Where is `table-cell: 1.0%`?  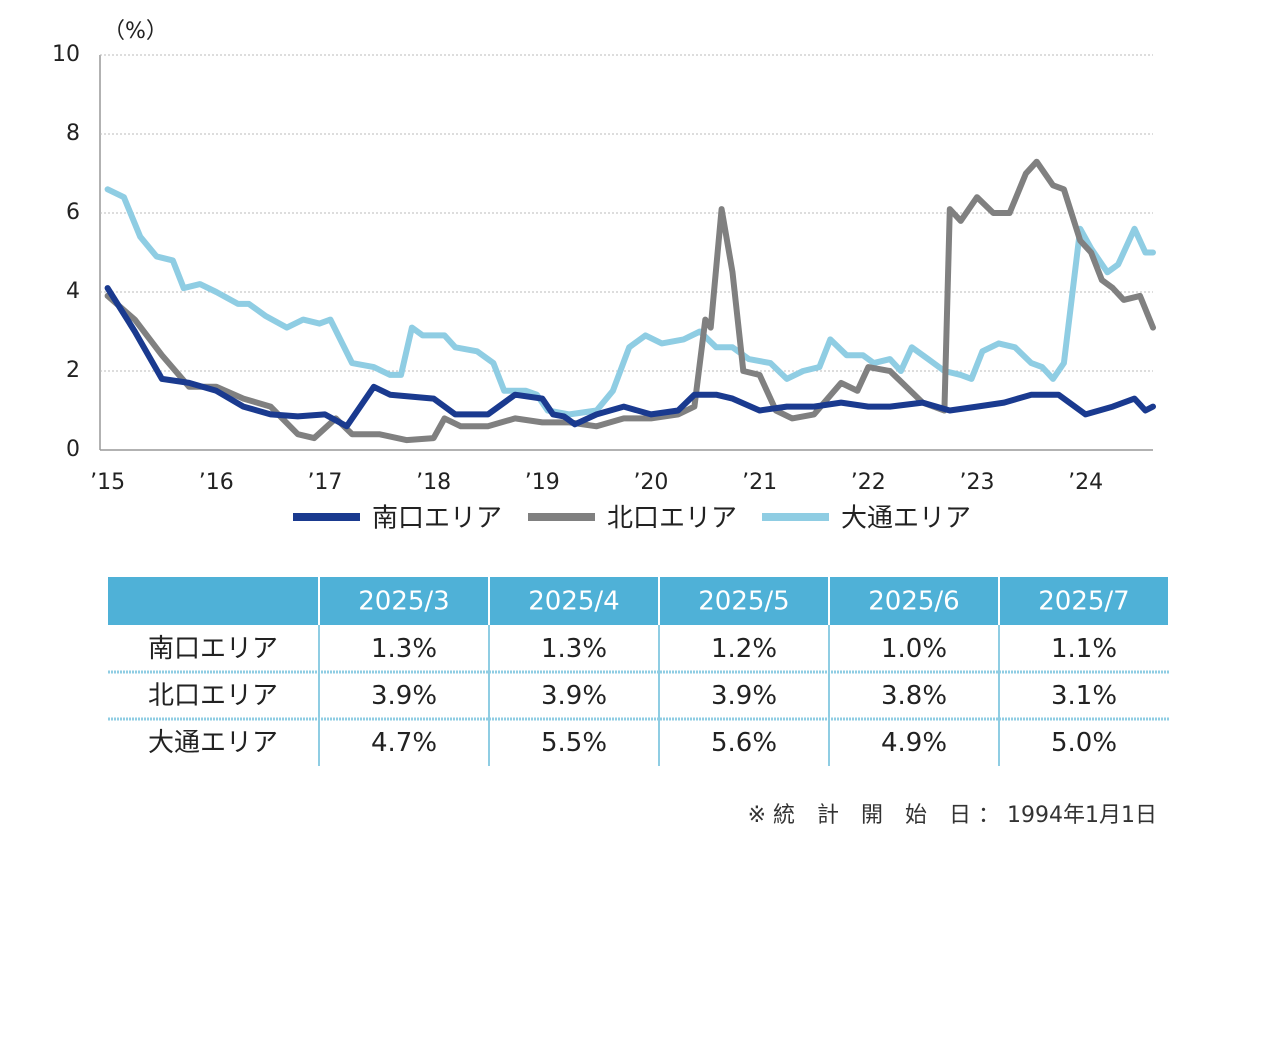 table-cell: 1.0% is located at coordinates (914, 649).